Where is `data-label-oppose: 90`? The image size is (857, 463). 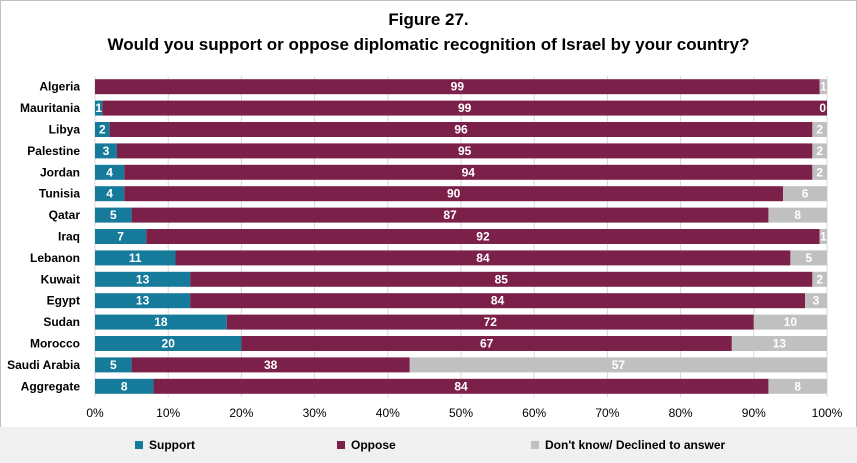
data-label-oppose: 90 is located at coordinates (454, 194).